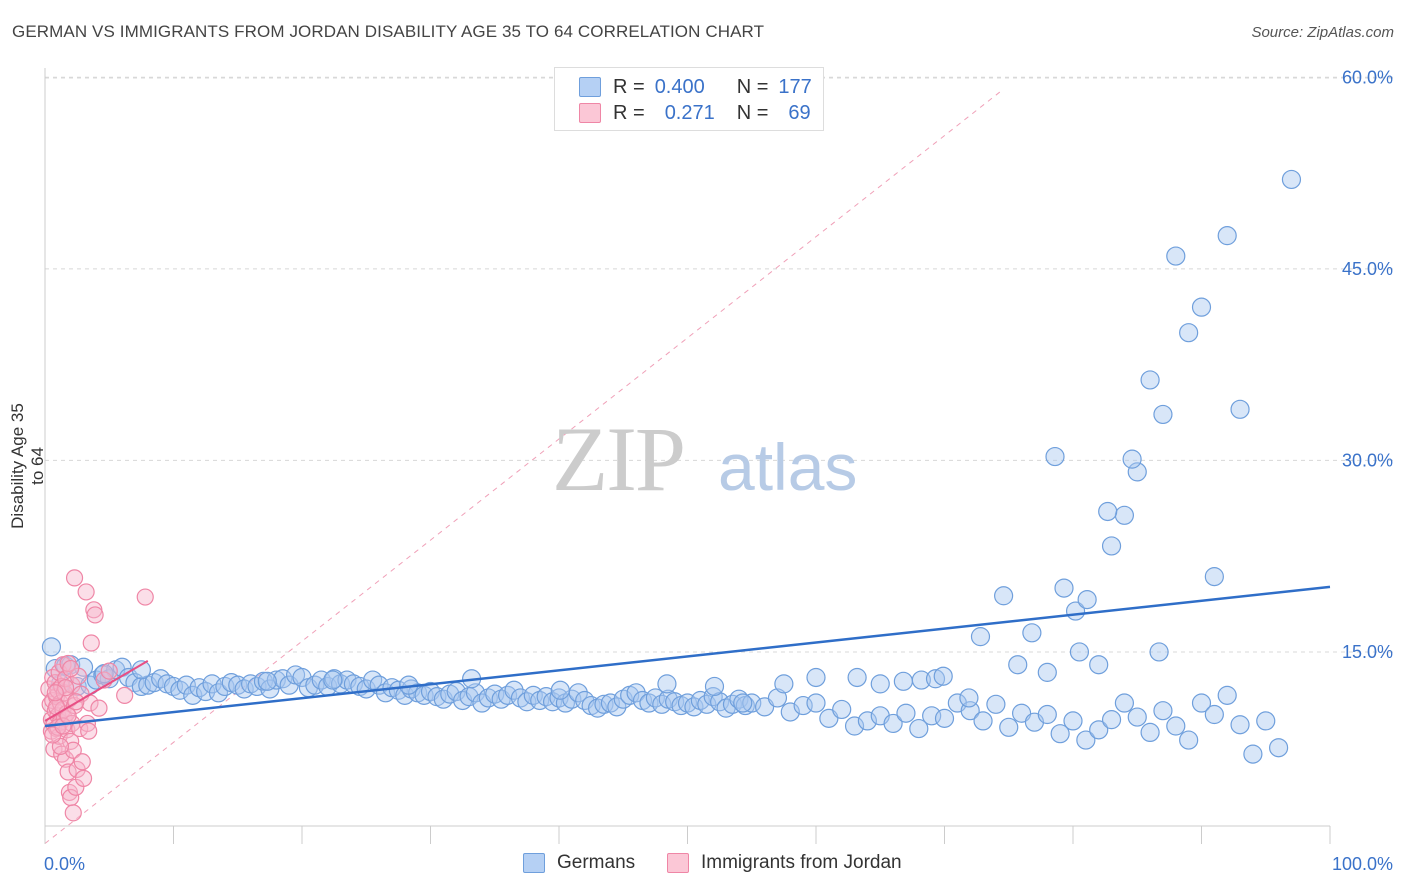  Describe the element at coordinates (689, 112) in the screenshot. I see `jordan-r-value: 0.271` at that location.